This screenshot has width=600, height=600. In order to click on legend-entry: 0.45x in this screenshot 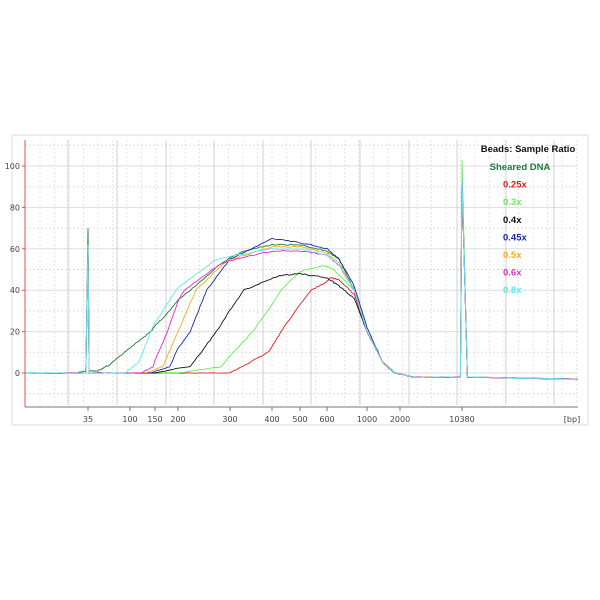, I will do `click(515, 237)`.